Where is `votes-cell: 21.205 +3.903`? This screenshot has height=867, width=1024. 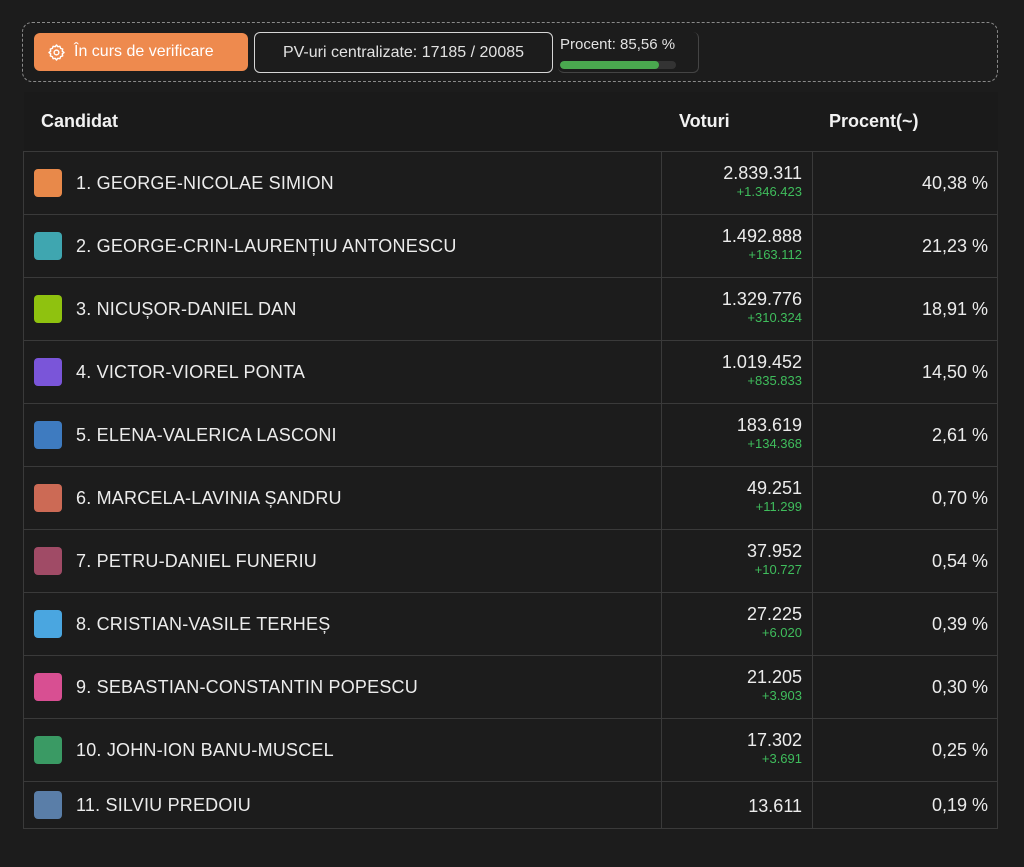
votes-cell: 21.205 +3.903 is located at coordinates (737, 687).